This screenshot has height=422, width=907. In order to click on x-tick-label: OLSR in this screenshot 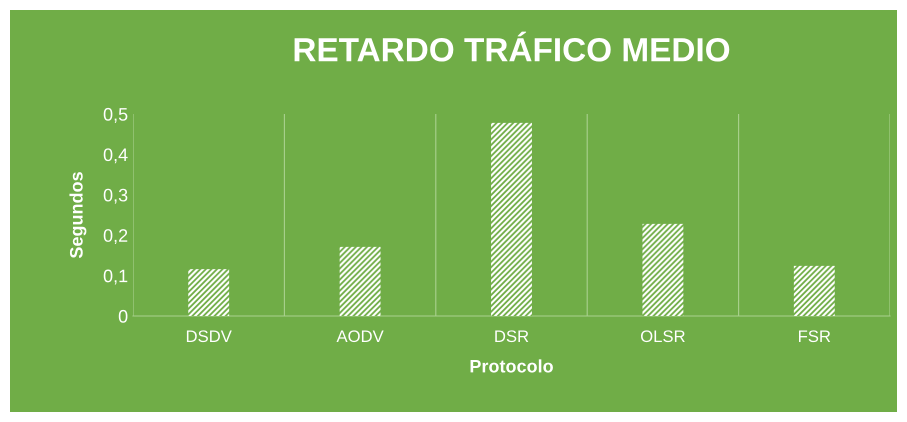, I will do `click(662, 336)`.